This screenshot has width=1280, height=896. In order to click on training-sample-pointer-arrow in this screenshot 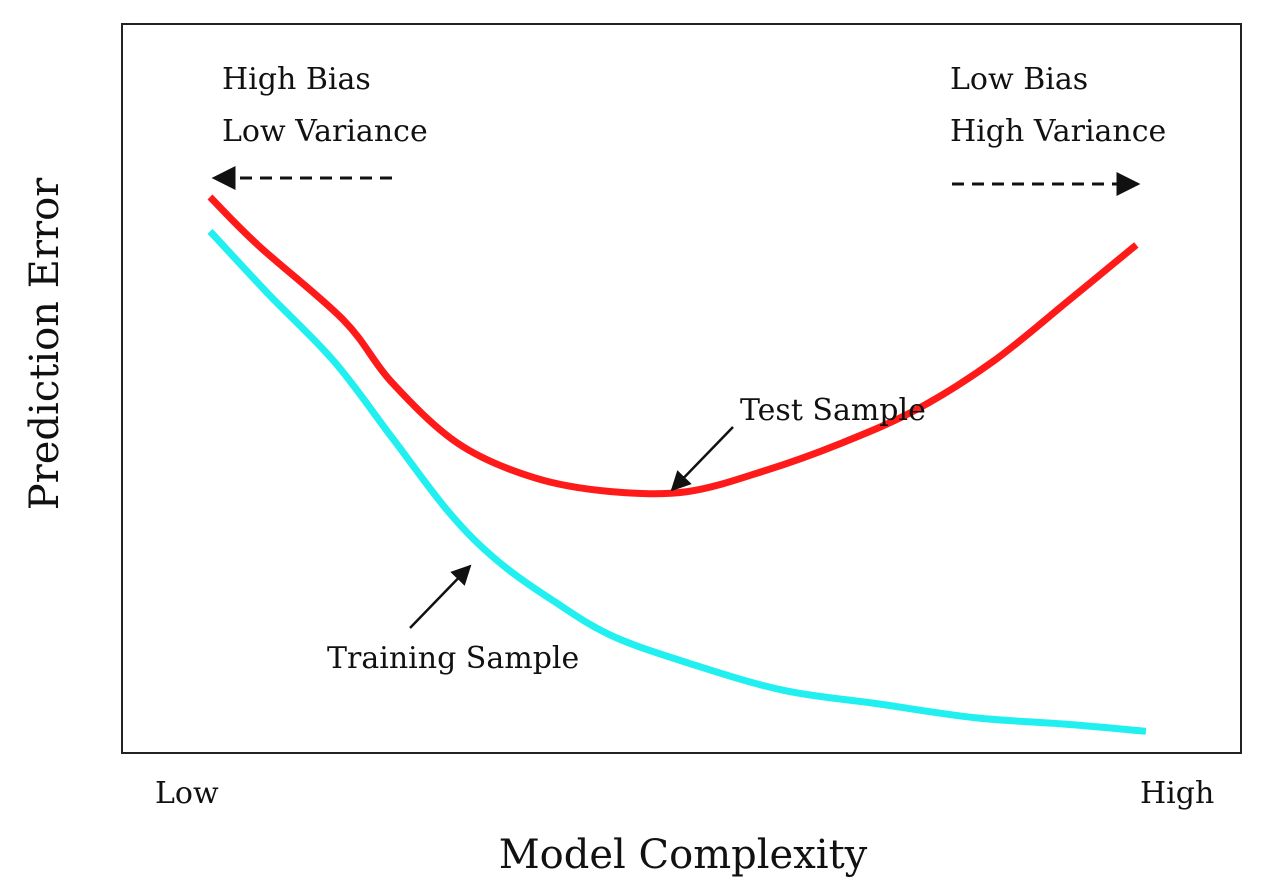, I will do `click(440, 596)`.